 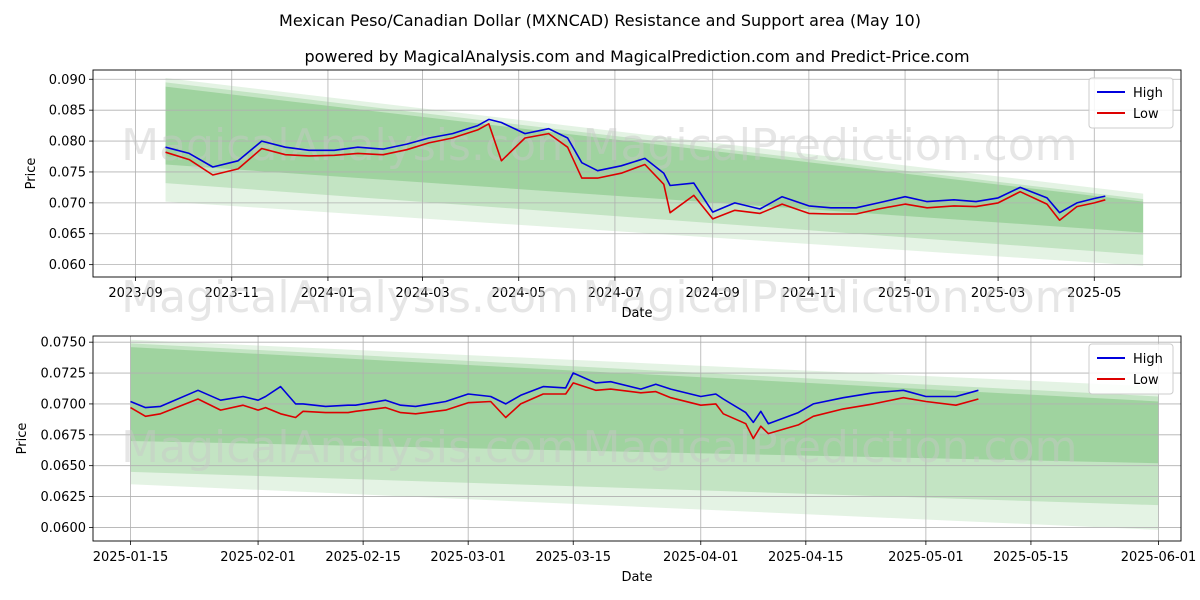 I want to click on x-tick-label: 2025-04-01, so click(x=701, y=557).